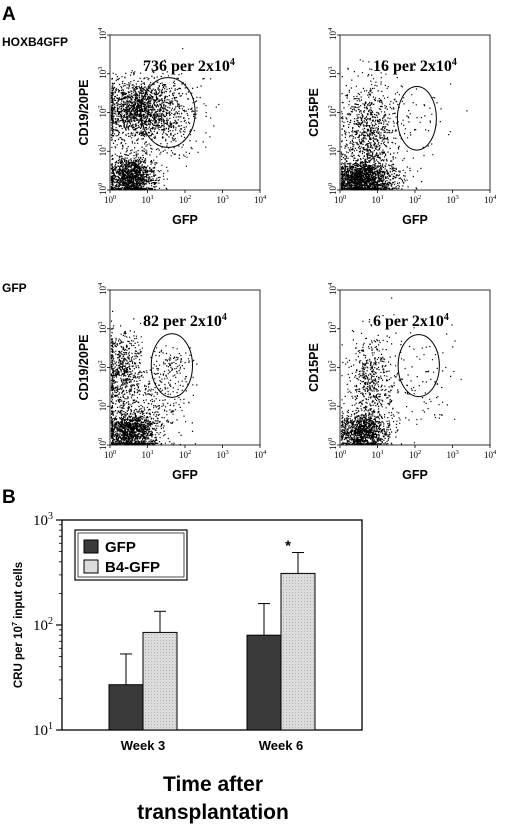 This screenshot has width=520, height=835. Describe the element at coordinates (9, 497) in the screenshot. I see `panel-b-letter: B` at that location.